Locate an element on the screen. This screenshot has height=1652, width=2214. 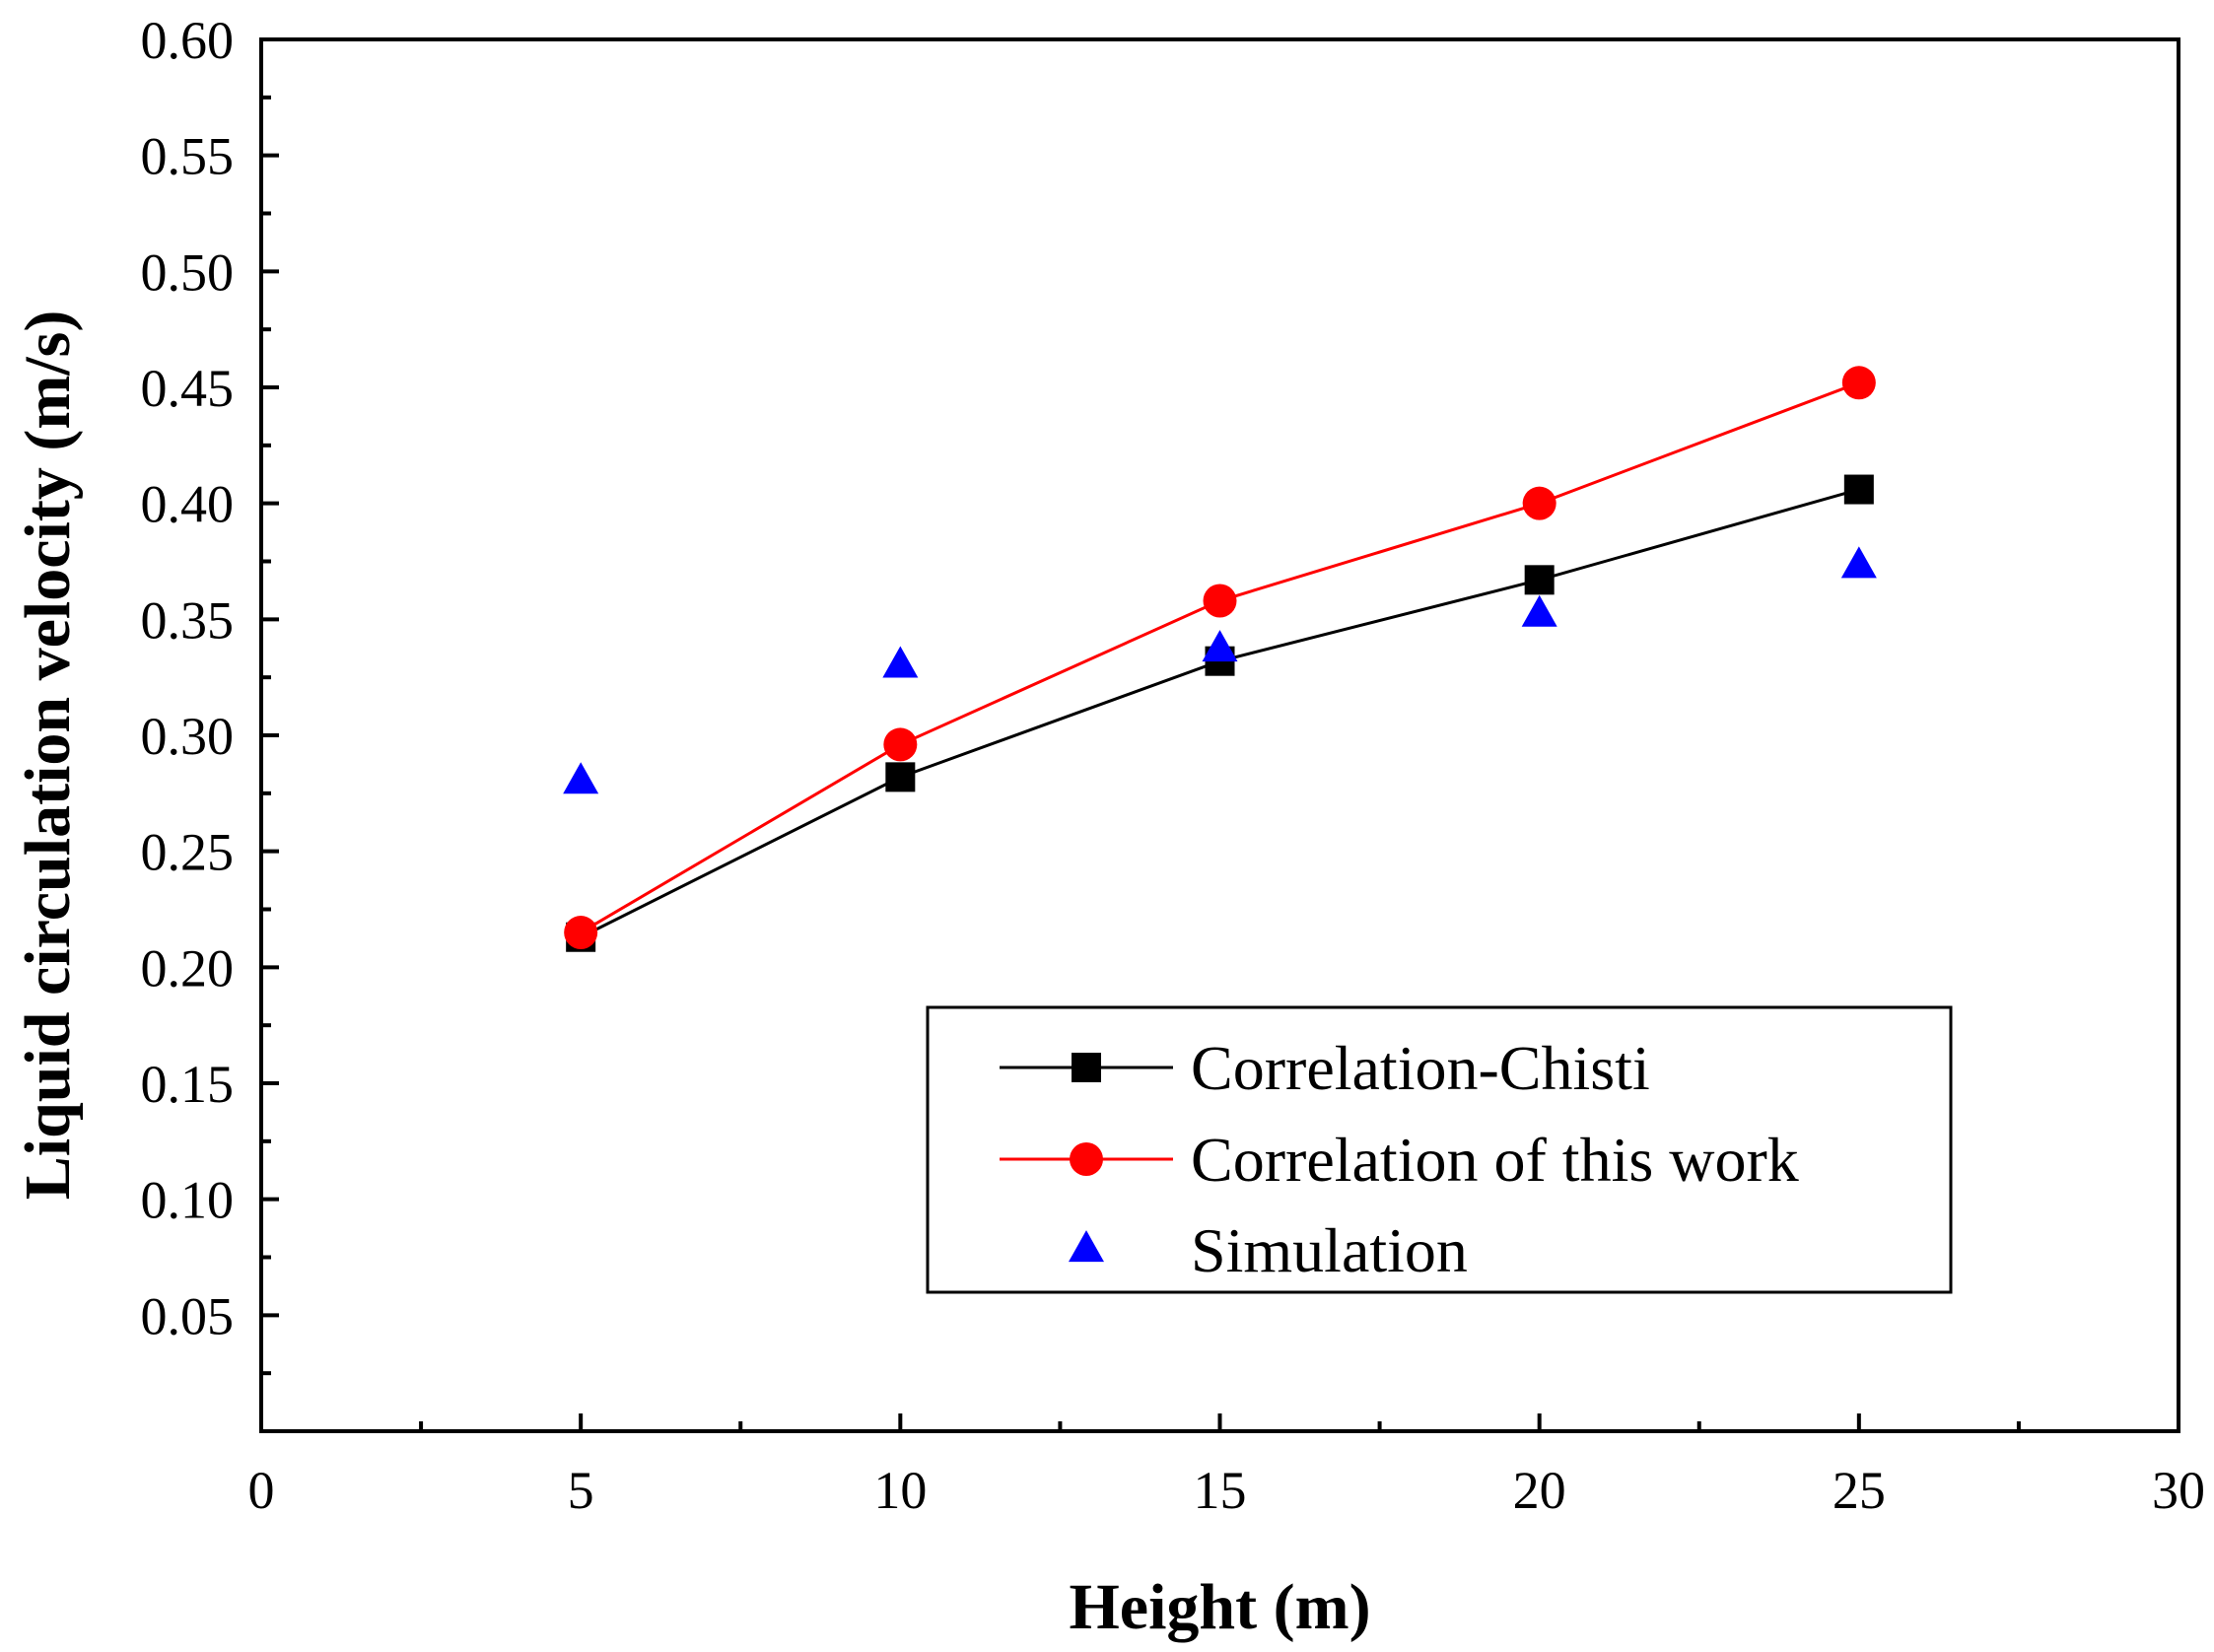
y-tick-label: 0.40 is located at coordinates (188, 504).